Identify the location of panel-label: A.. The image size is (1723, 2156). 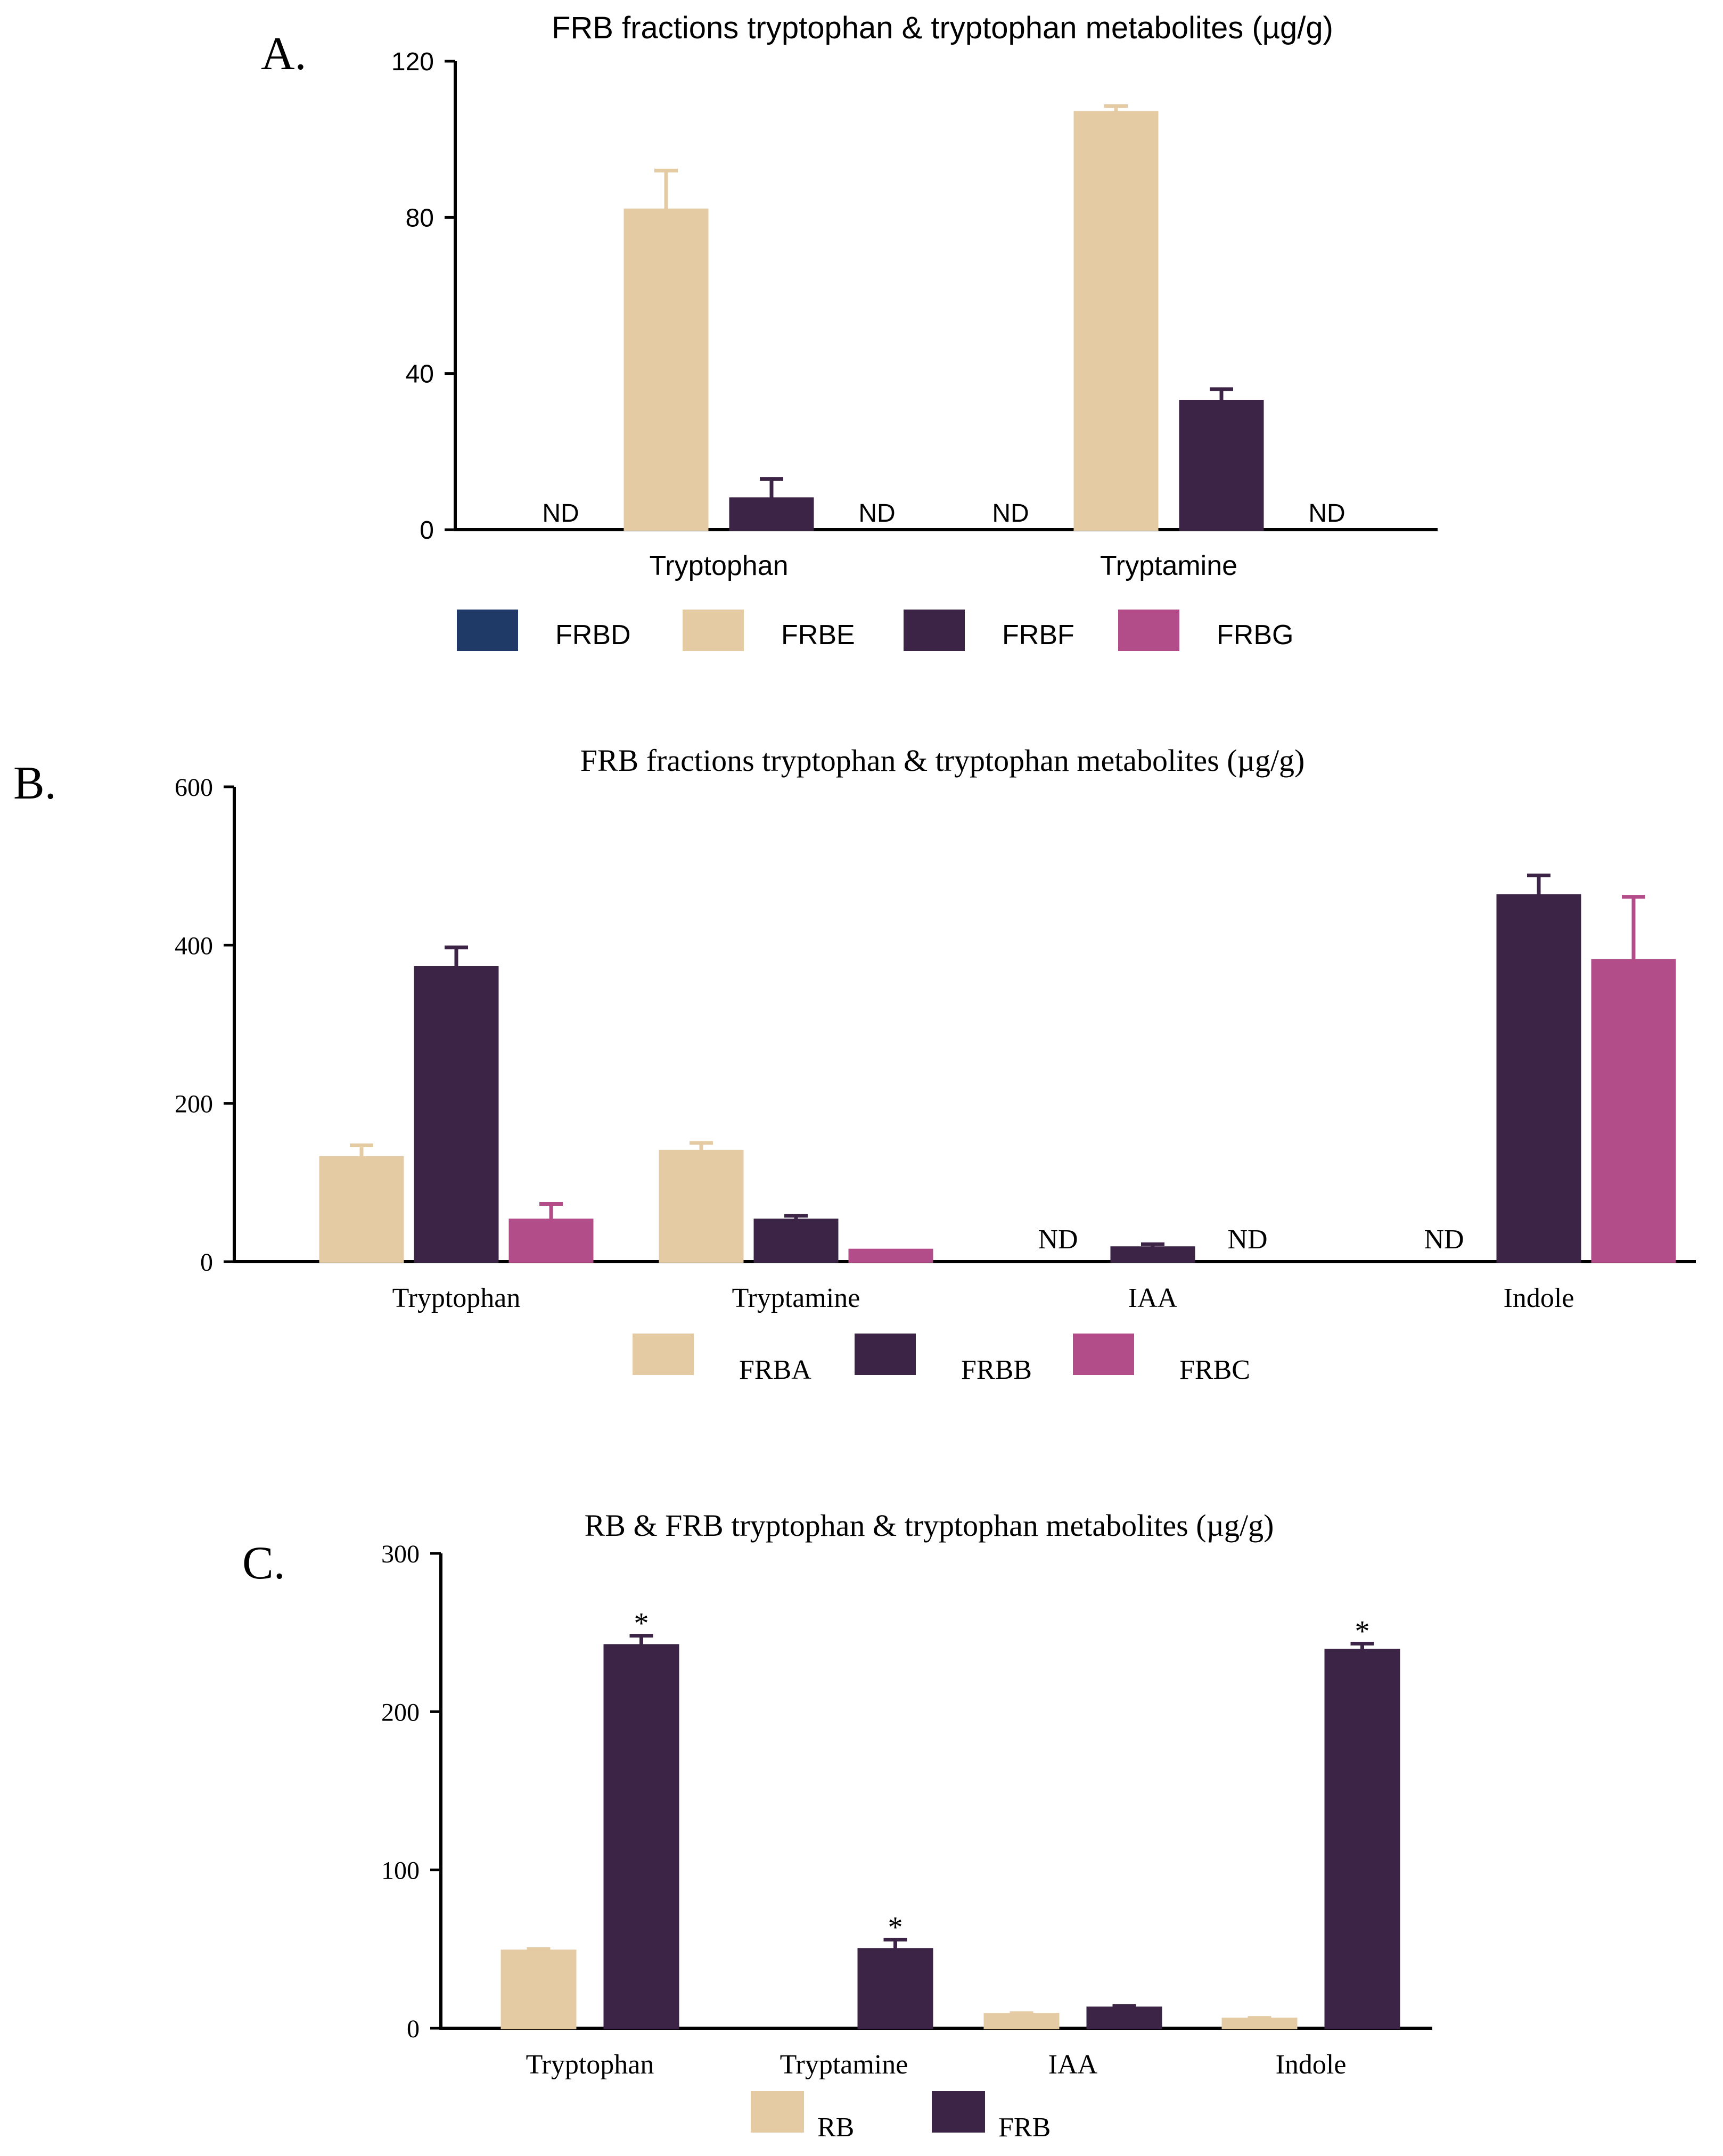
(284, 54).